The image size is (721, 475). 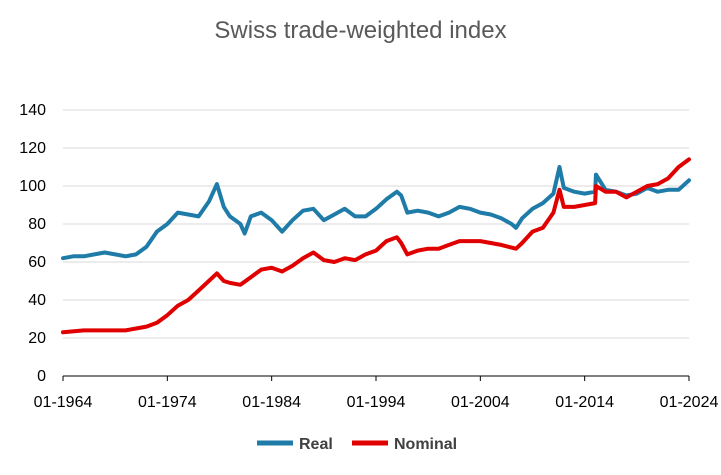 I want to click on y-tick-label: 20, so click(x=37, y=338).